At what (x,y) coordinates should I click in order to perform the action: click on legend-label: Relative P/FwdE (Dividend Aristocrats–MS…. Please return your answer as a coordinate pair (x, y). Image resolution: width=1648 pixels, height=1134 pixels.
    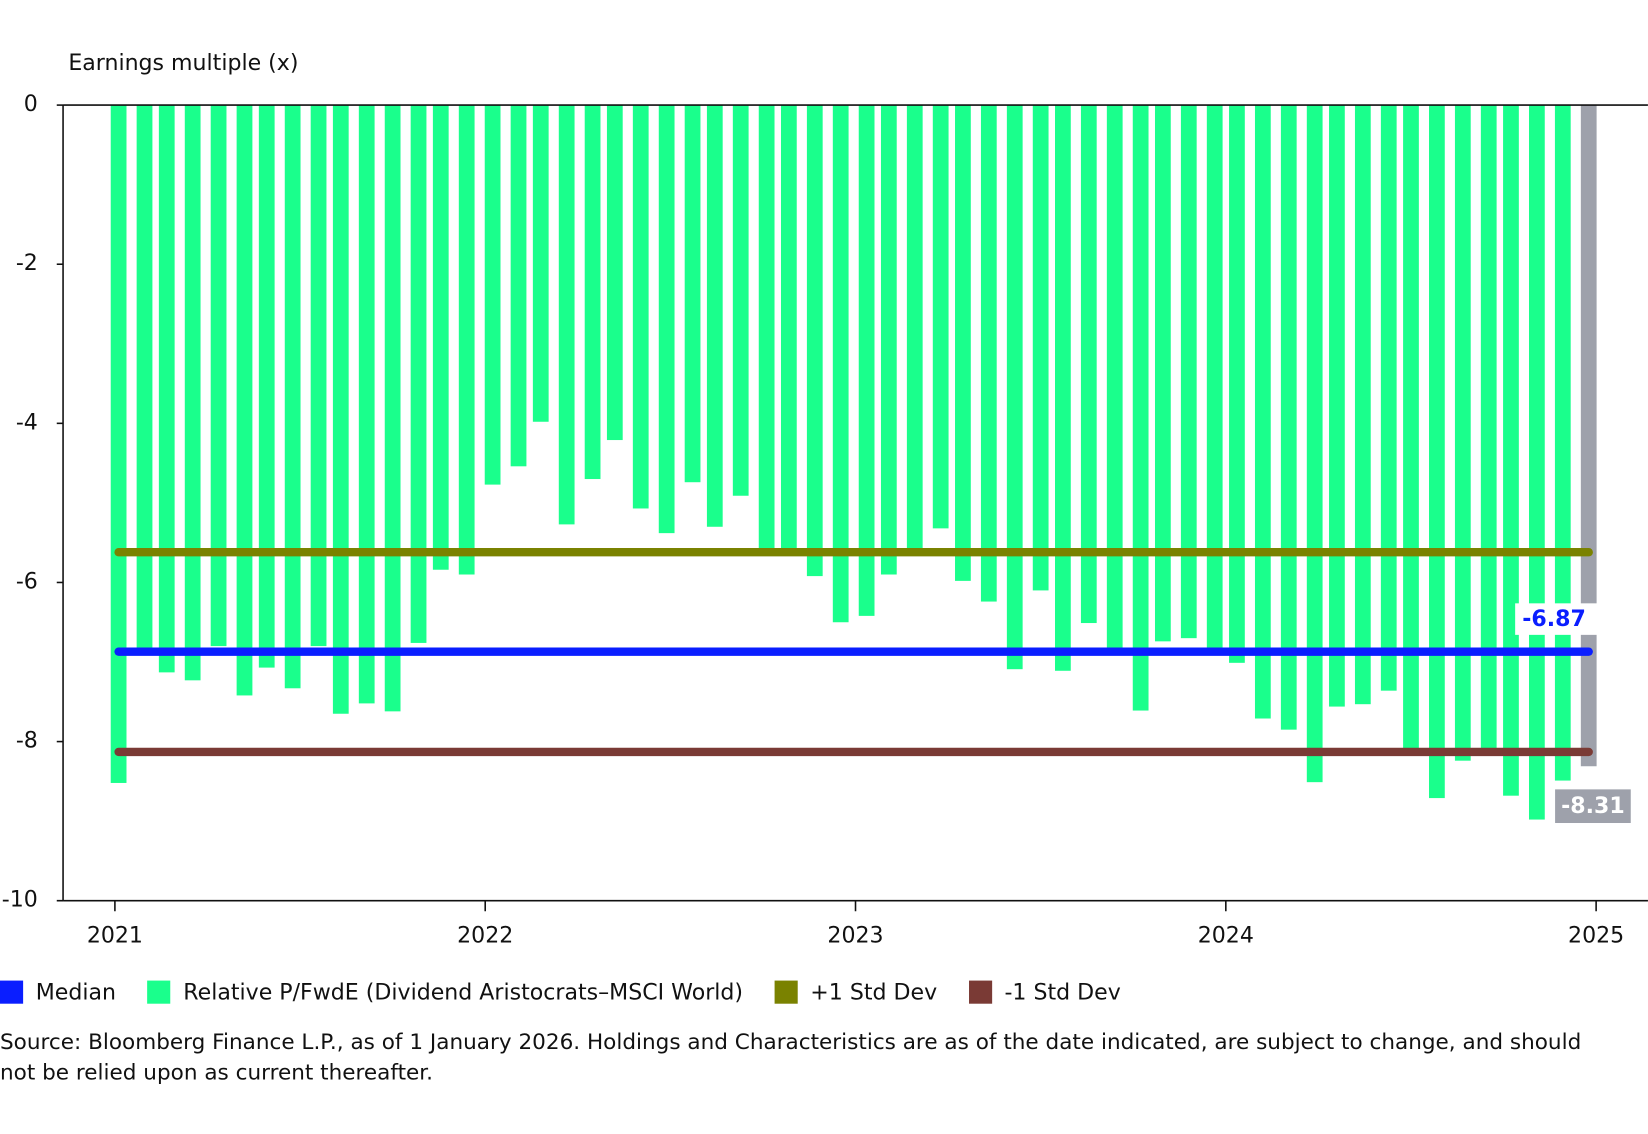
    Looking at the image, I should click on (463, 992).